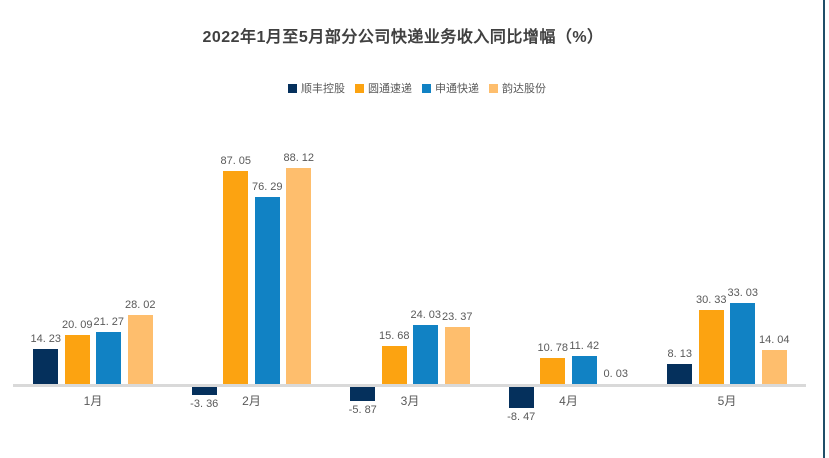  What do you see at coordinates (77, 324) in the screenshot?
I see `bar-value-label: 20. 09` at bounding box center [77, 324].